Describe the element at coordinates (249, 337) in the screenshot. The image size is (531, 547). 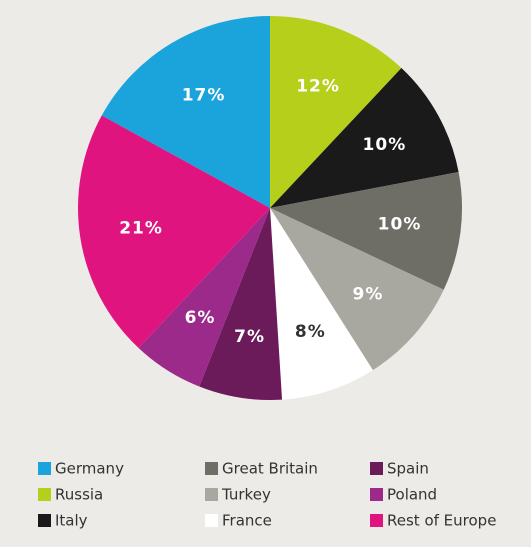
I see `value-label: 7%` at that location.